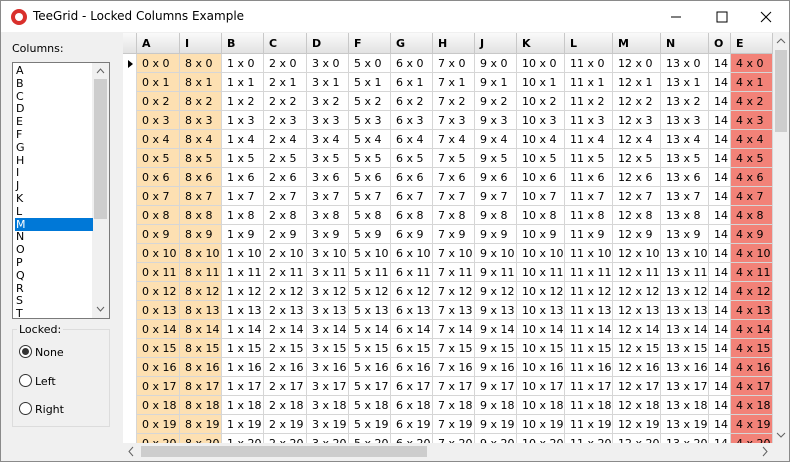 The height and width of the screenshot is (462, 790). Describe the element at coordinates (752, 177) in the screenshot. I see `grid-cell: 4 x 6` at that location.